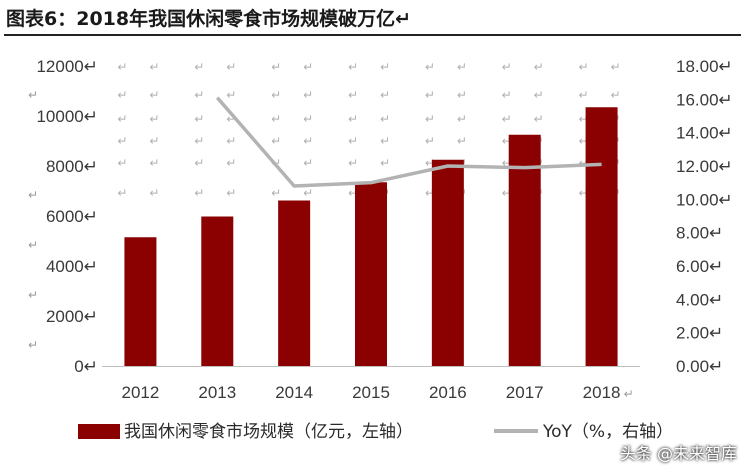 The height and width of the screenshot is (474, 745). Describe the element at coordinates (408, 142) in the screenshot. I see `yoy-line` at that location.